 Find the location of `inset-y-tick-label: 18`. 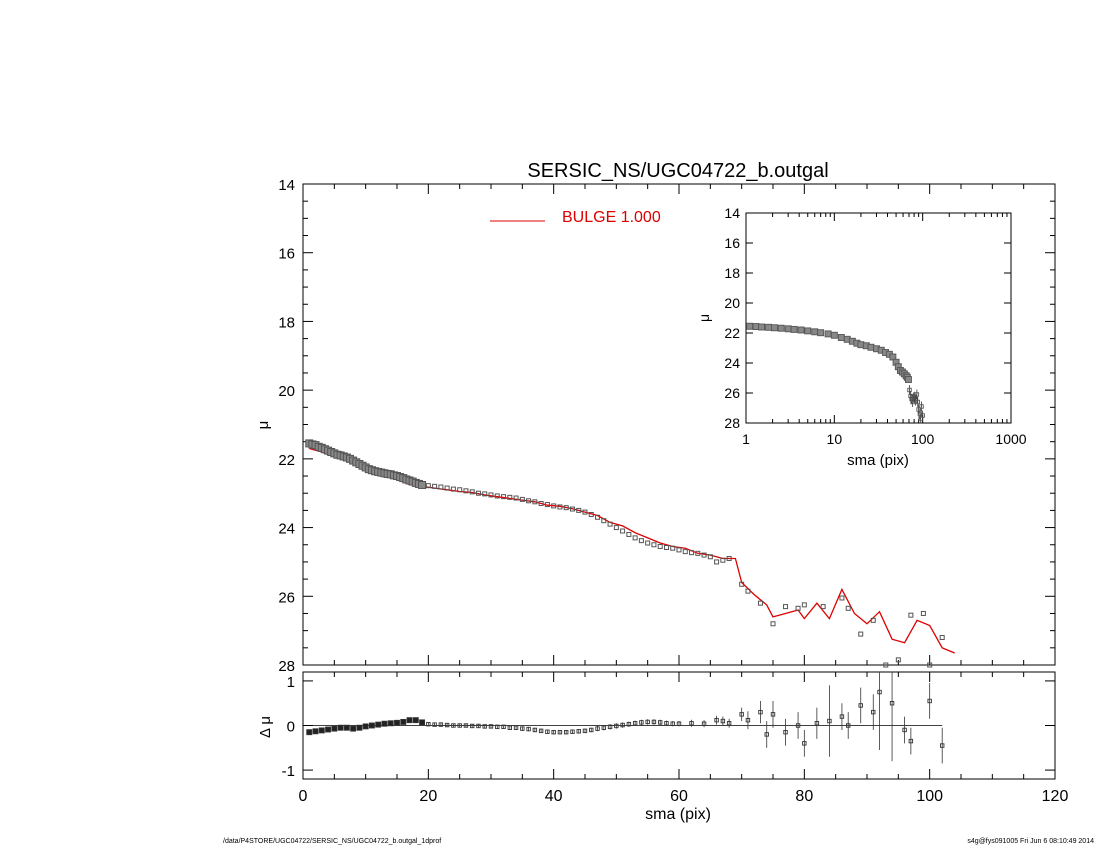

inset-y-tick-label: 18 is located at coordinates (732, 273).